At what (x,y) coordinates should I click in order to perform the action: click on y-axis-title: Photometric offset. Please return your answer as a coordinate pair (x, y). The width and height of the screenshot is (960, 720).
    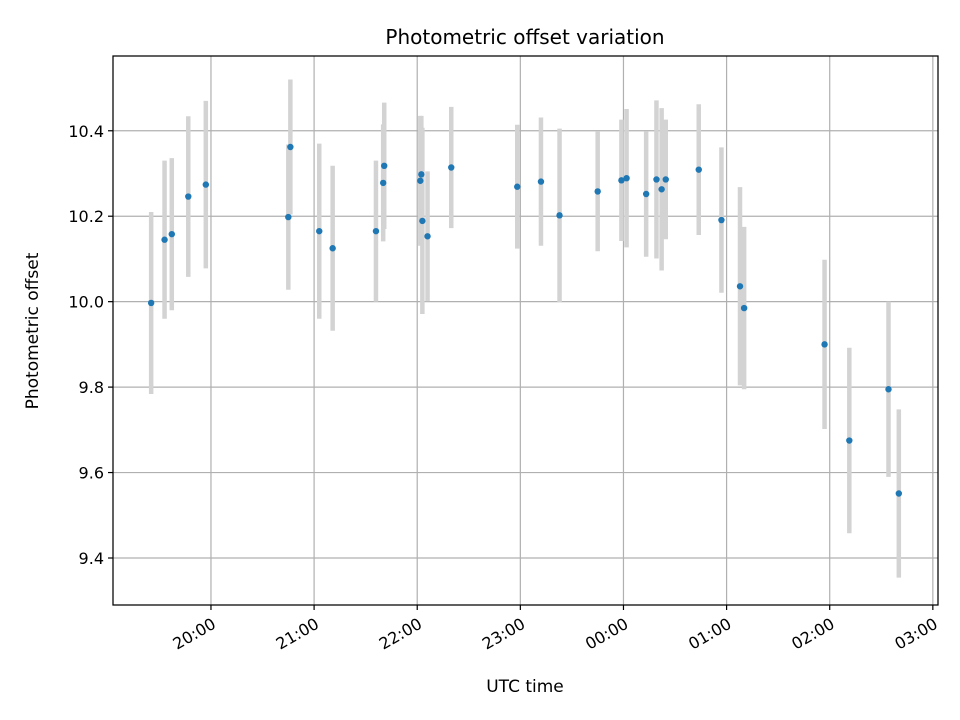
    Looking at the image, I should click on (33, 330).